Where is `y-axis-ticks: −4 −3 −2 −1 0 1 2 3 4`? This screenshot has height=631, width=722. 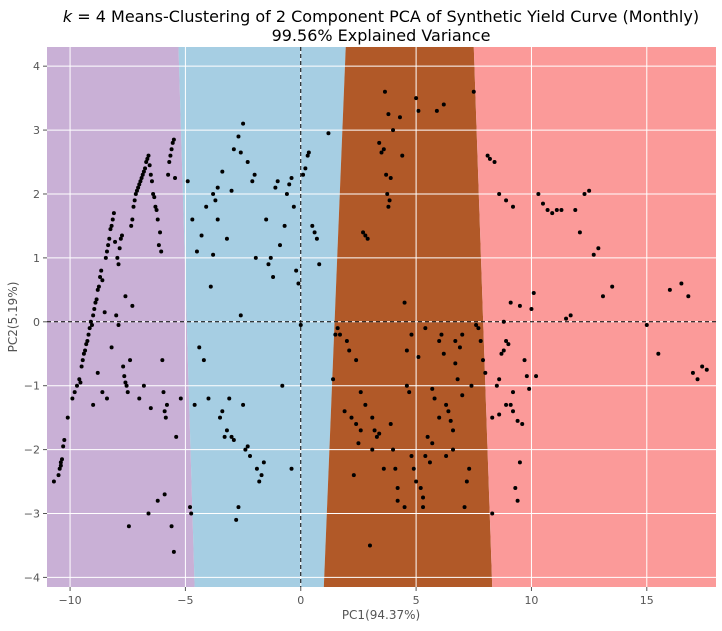
y-axis-ticks: −4 −3 −2 −1 0 1 2 3 4 is located at coordinates (35, 322).